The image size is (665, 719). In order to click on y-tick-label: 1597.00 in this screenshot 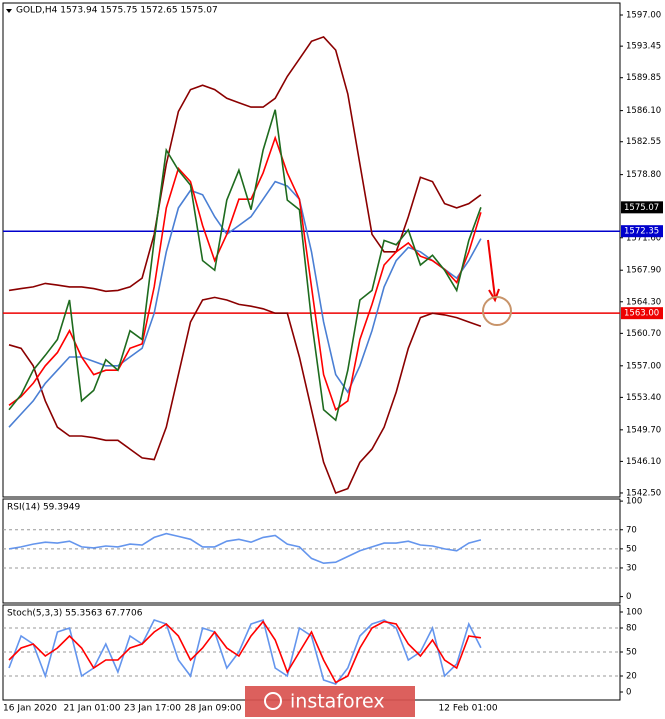, I will do `click(643, 16)`.